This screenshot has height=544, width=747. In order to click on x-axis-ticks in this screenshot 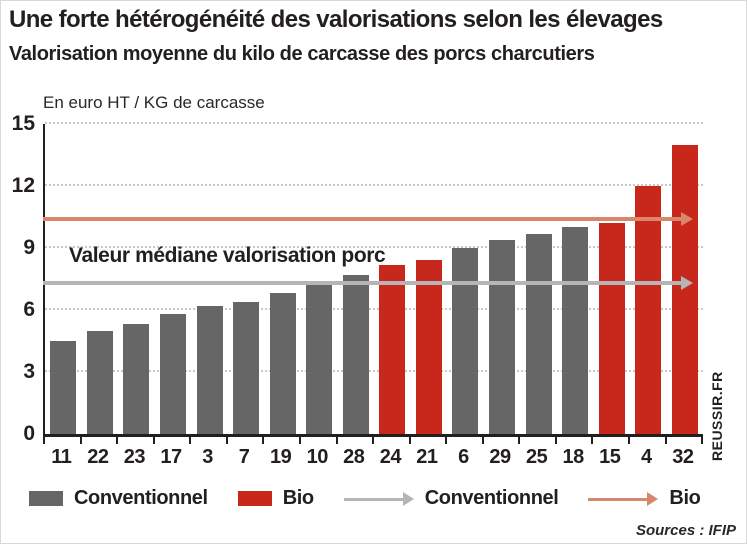, I will do `click(373, 440)`.